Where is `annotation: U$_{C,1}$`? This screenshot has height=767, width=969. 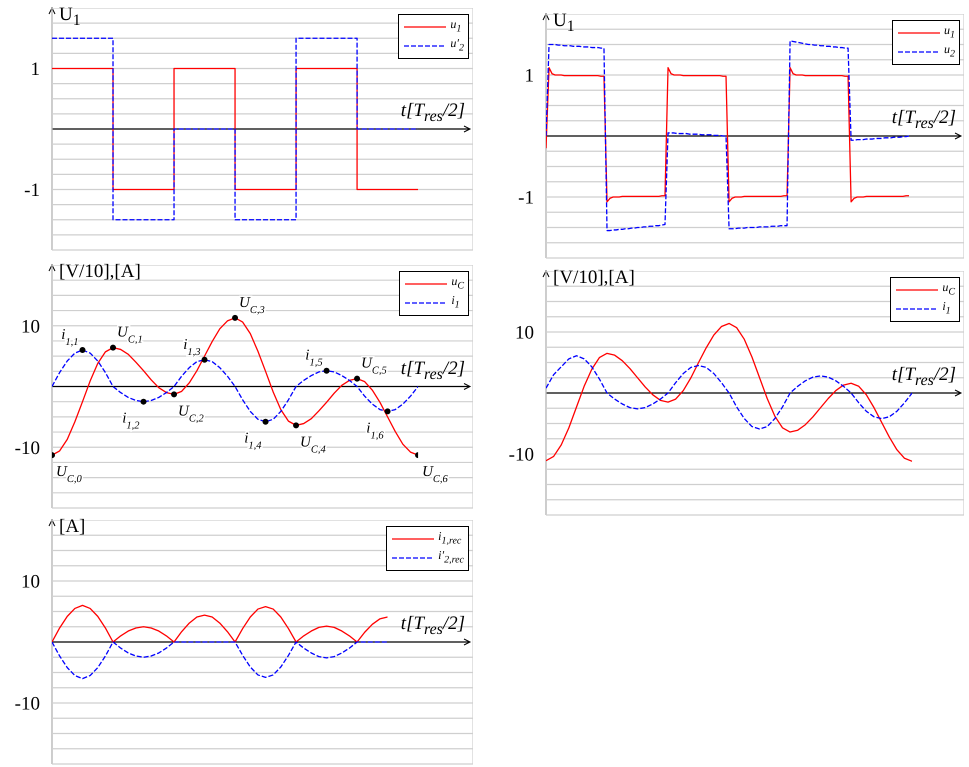
annotation: U$_{C,1}$ is located at coordinates (130, 335).